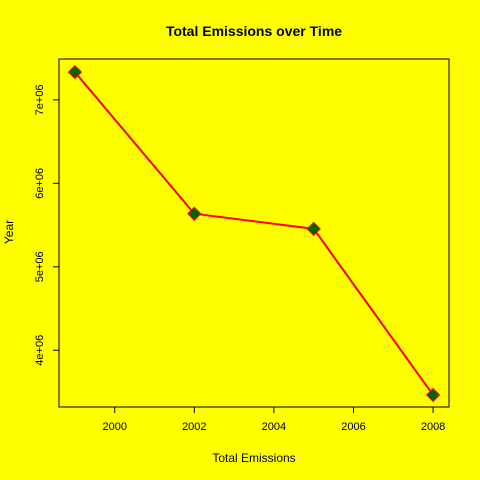  Describe the element at coordinates (114, 427) in the screenshot. I see `x-tick-label: 2000` at that location.